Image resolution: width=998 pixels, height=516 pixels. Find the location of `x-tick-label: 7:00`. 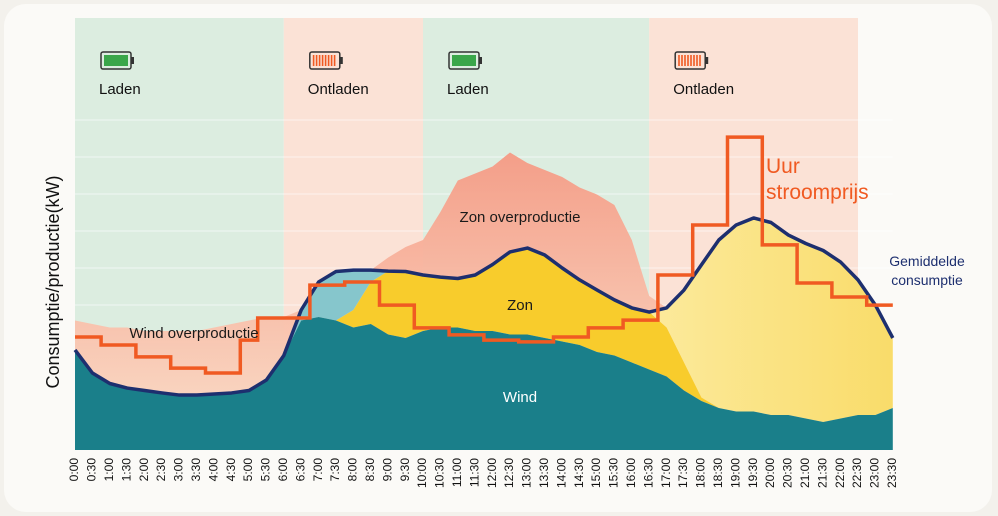

x-tick-label: 7:00 is located at coordinates (318, 470).